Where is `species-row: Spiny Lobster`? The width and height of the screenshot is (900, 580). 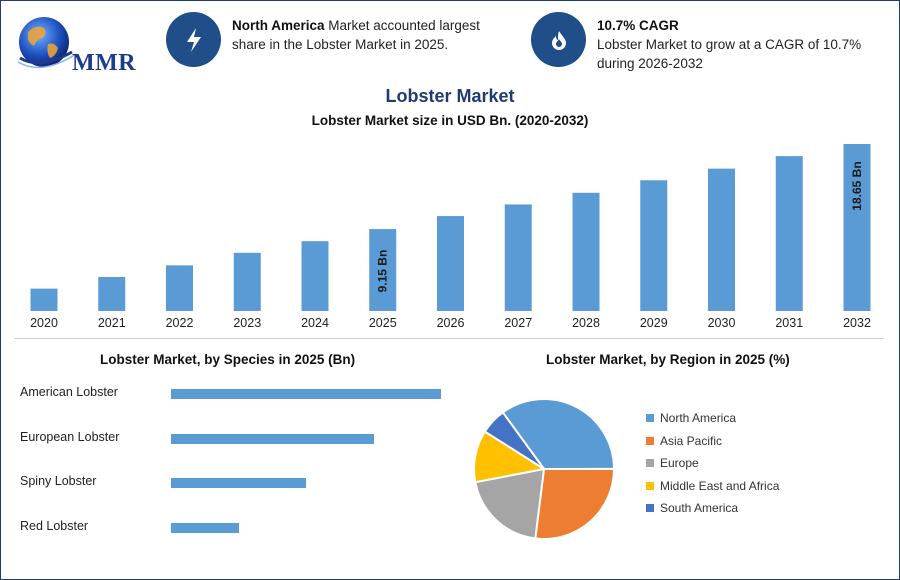
species-row: Spiny Lobster is located at coordinates (240, 483).